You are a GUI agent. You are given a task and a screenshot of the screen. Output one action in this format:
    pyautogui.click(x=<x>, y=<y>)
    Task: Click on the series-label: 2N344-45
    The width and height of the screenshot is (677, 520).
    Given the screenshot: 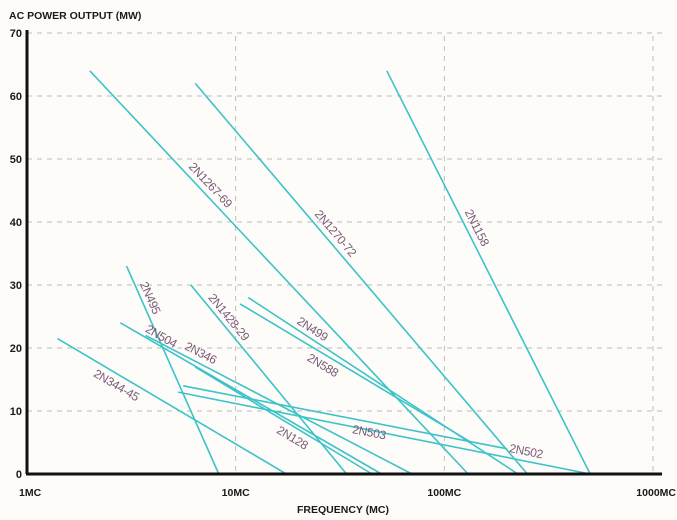 What is the action you would take?
    pyautogui.click(x=116, y=385)
    